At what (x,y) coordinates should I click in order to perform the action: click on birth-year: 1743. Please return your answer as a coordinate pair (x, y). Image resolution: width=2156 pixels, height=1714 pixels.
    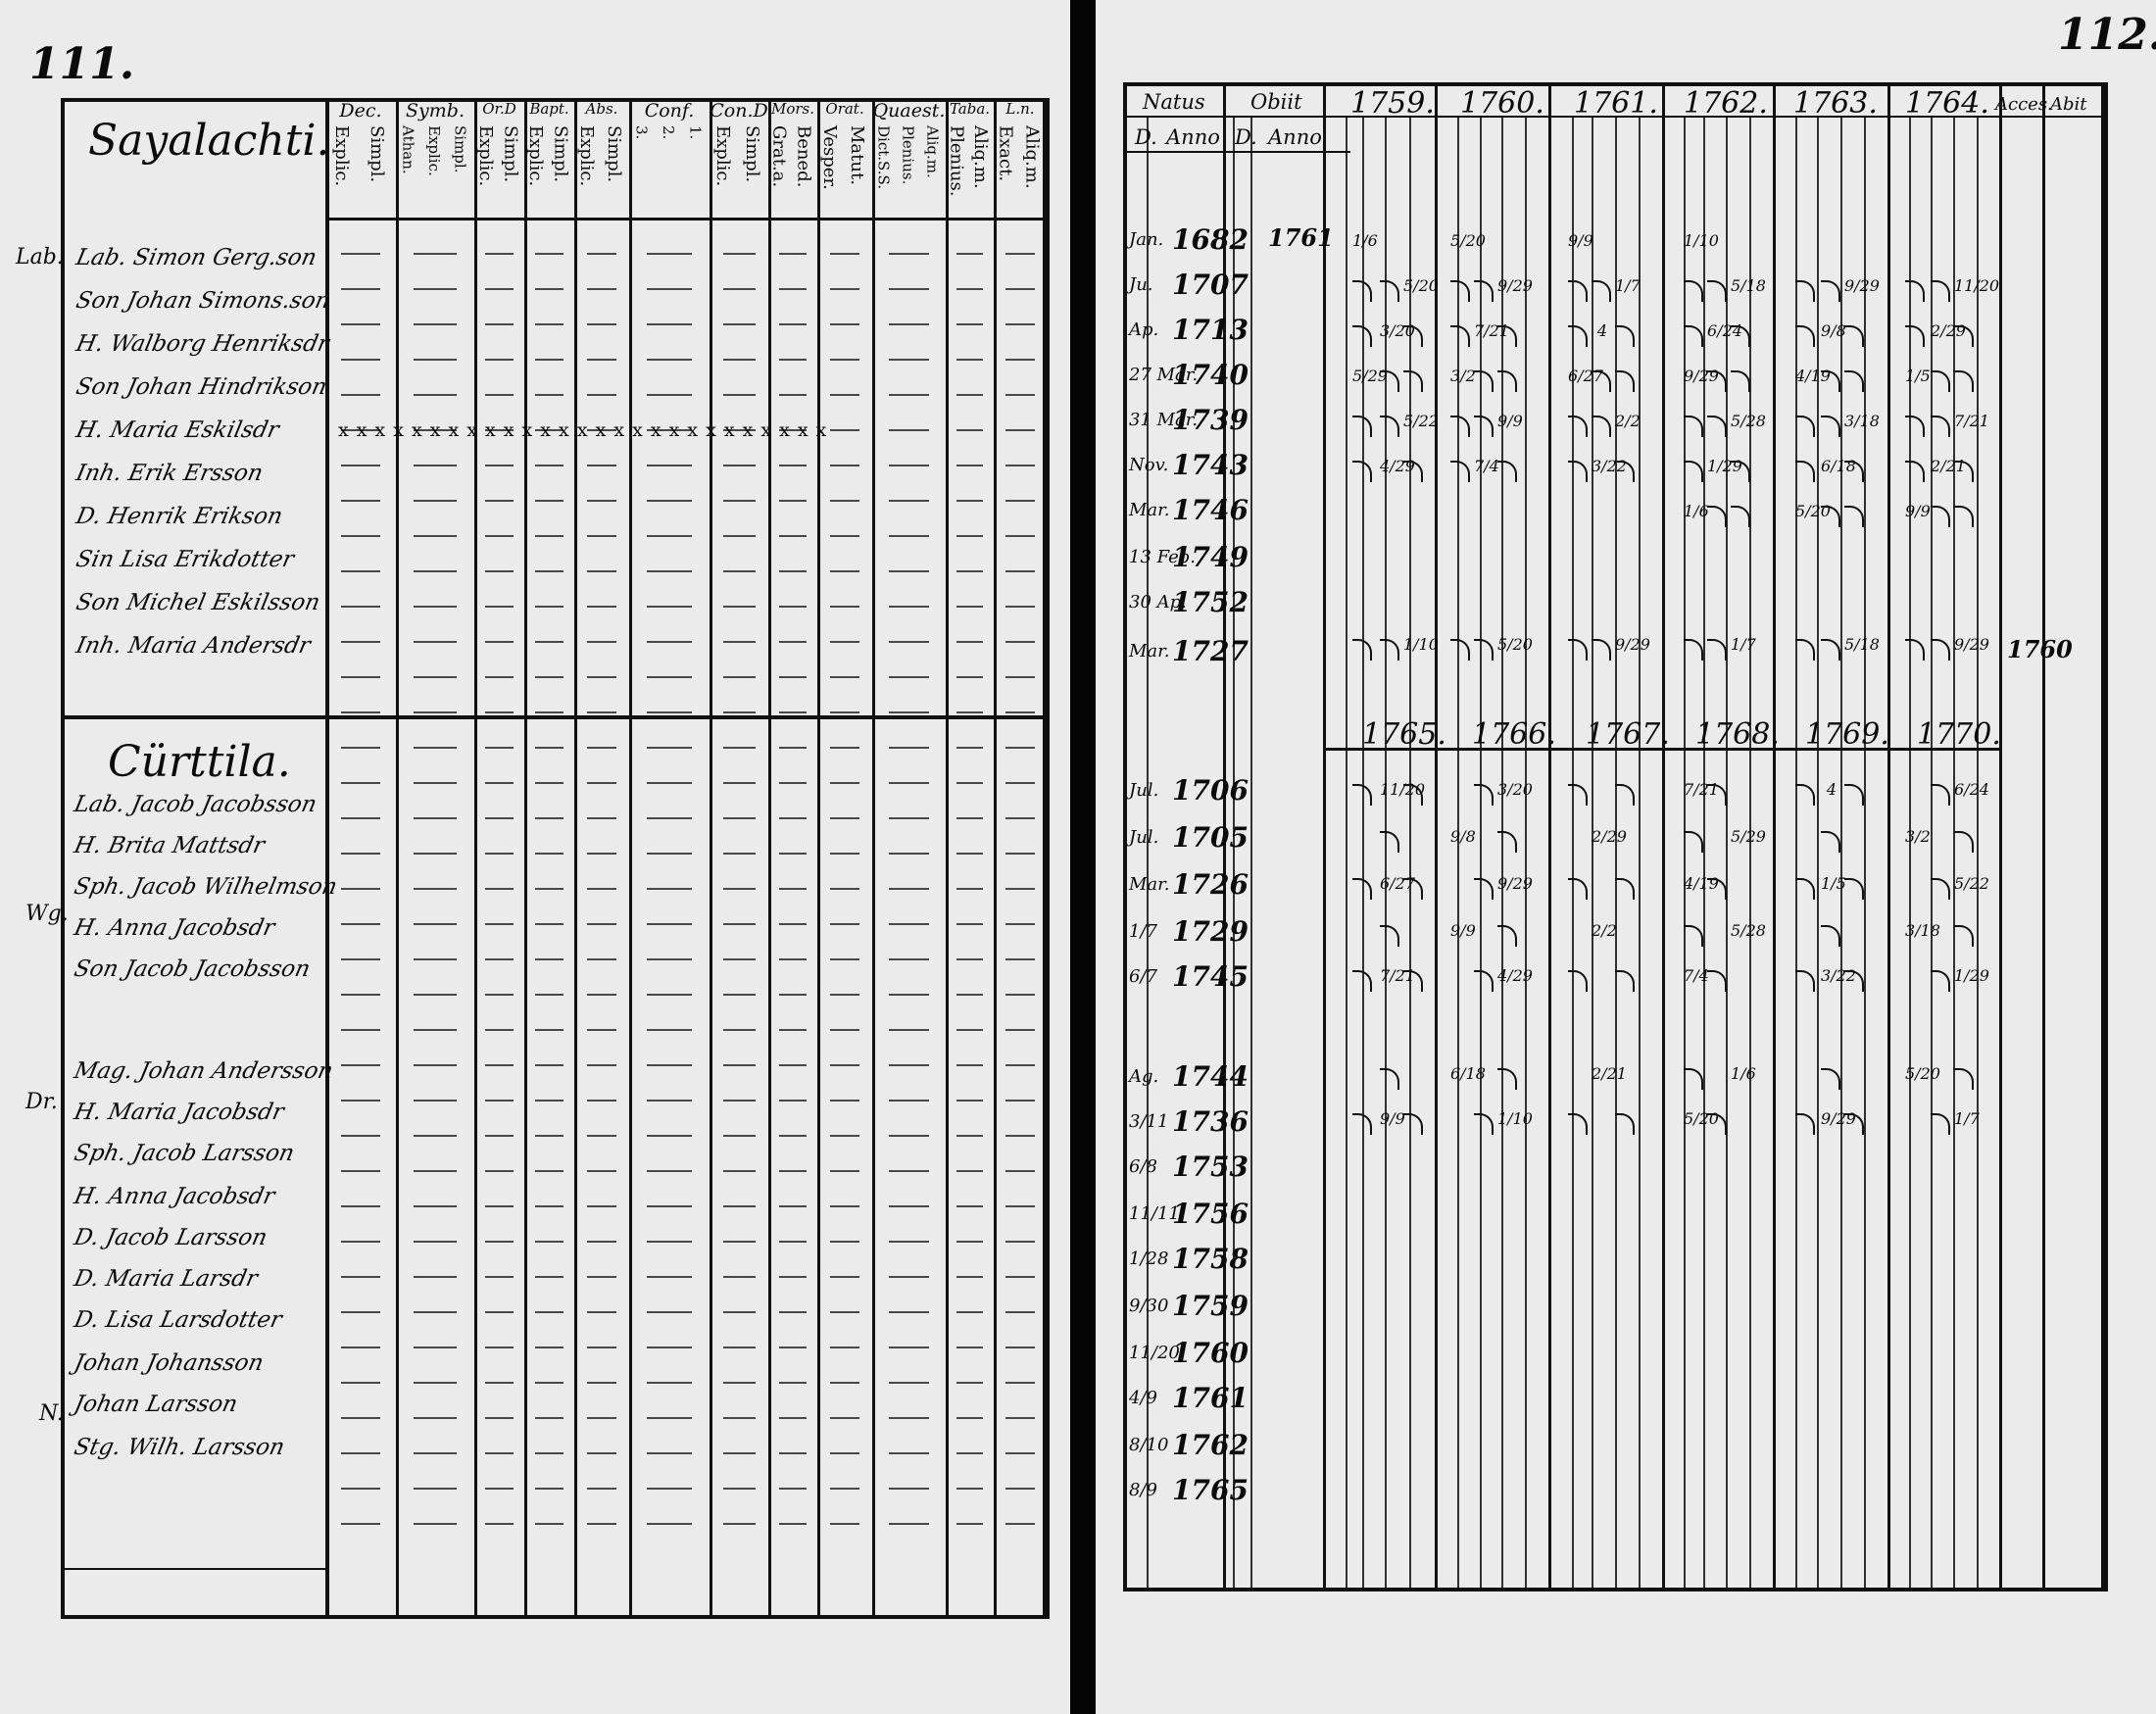
    Looking at the image, I should click on (1210, 465).